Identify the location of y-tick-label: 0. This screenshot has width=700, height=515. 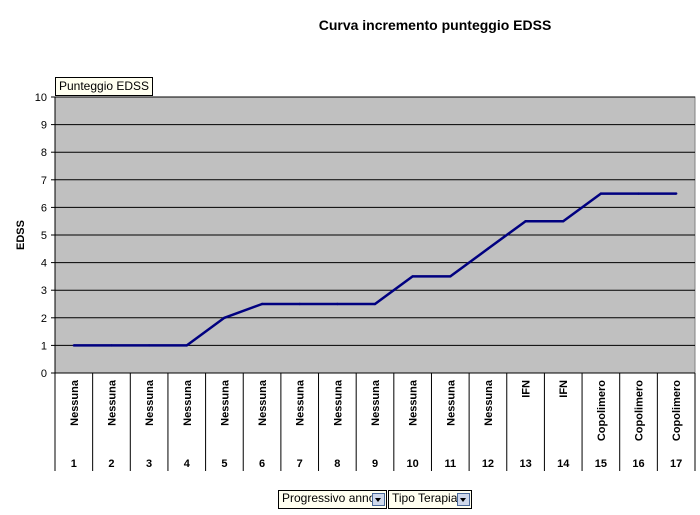
(44, 374).